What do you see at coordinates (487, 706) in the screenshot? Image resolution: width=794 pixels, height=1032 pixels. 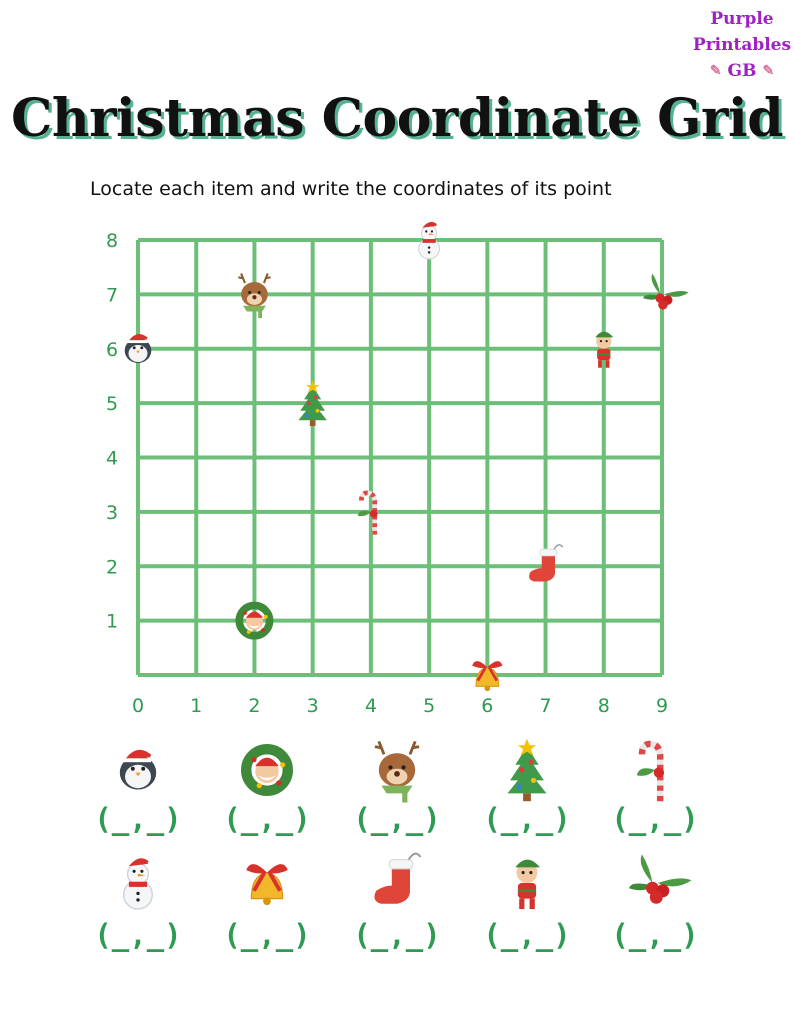 I see `x-tick-label: 6` at bounding box center [487, 706].